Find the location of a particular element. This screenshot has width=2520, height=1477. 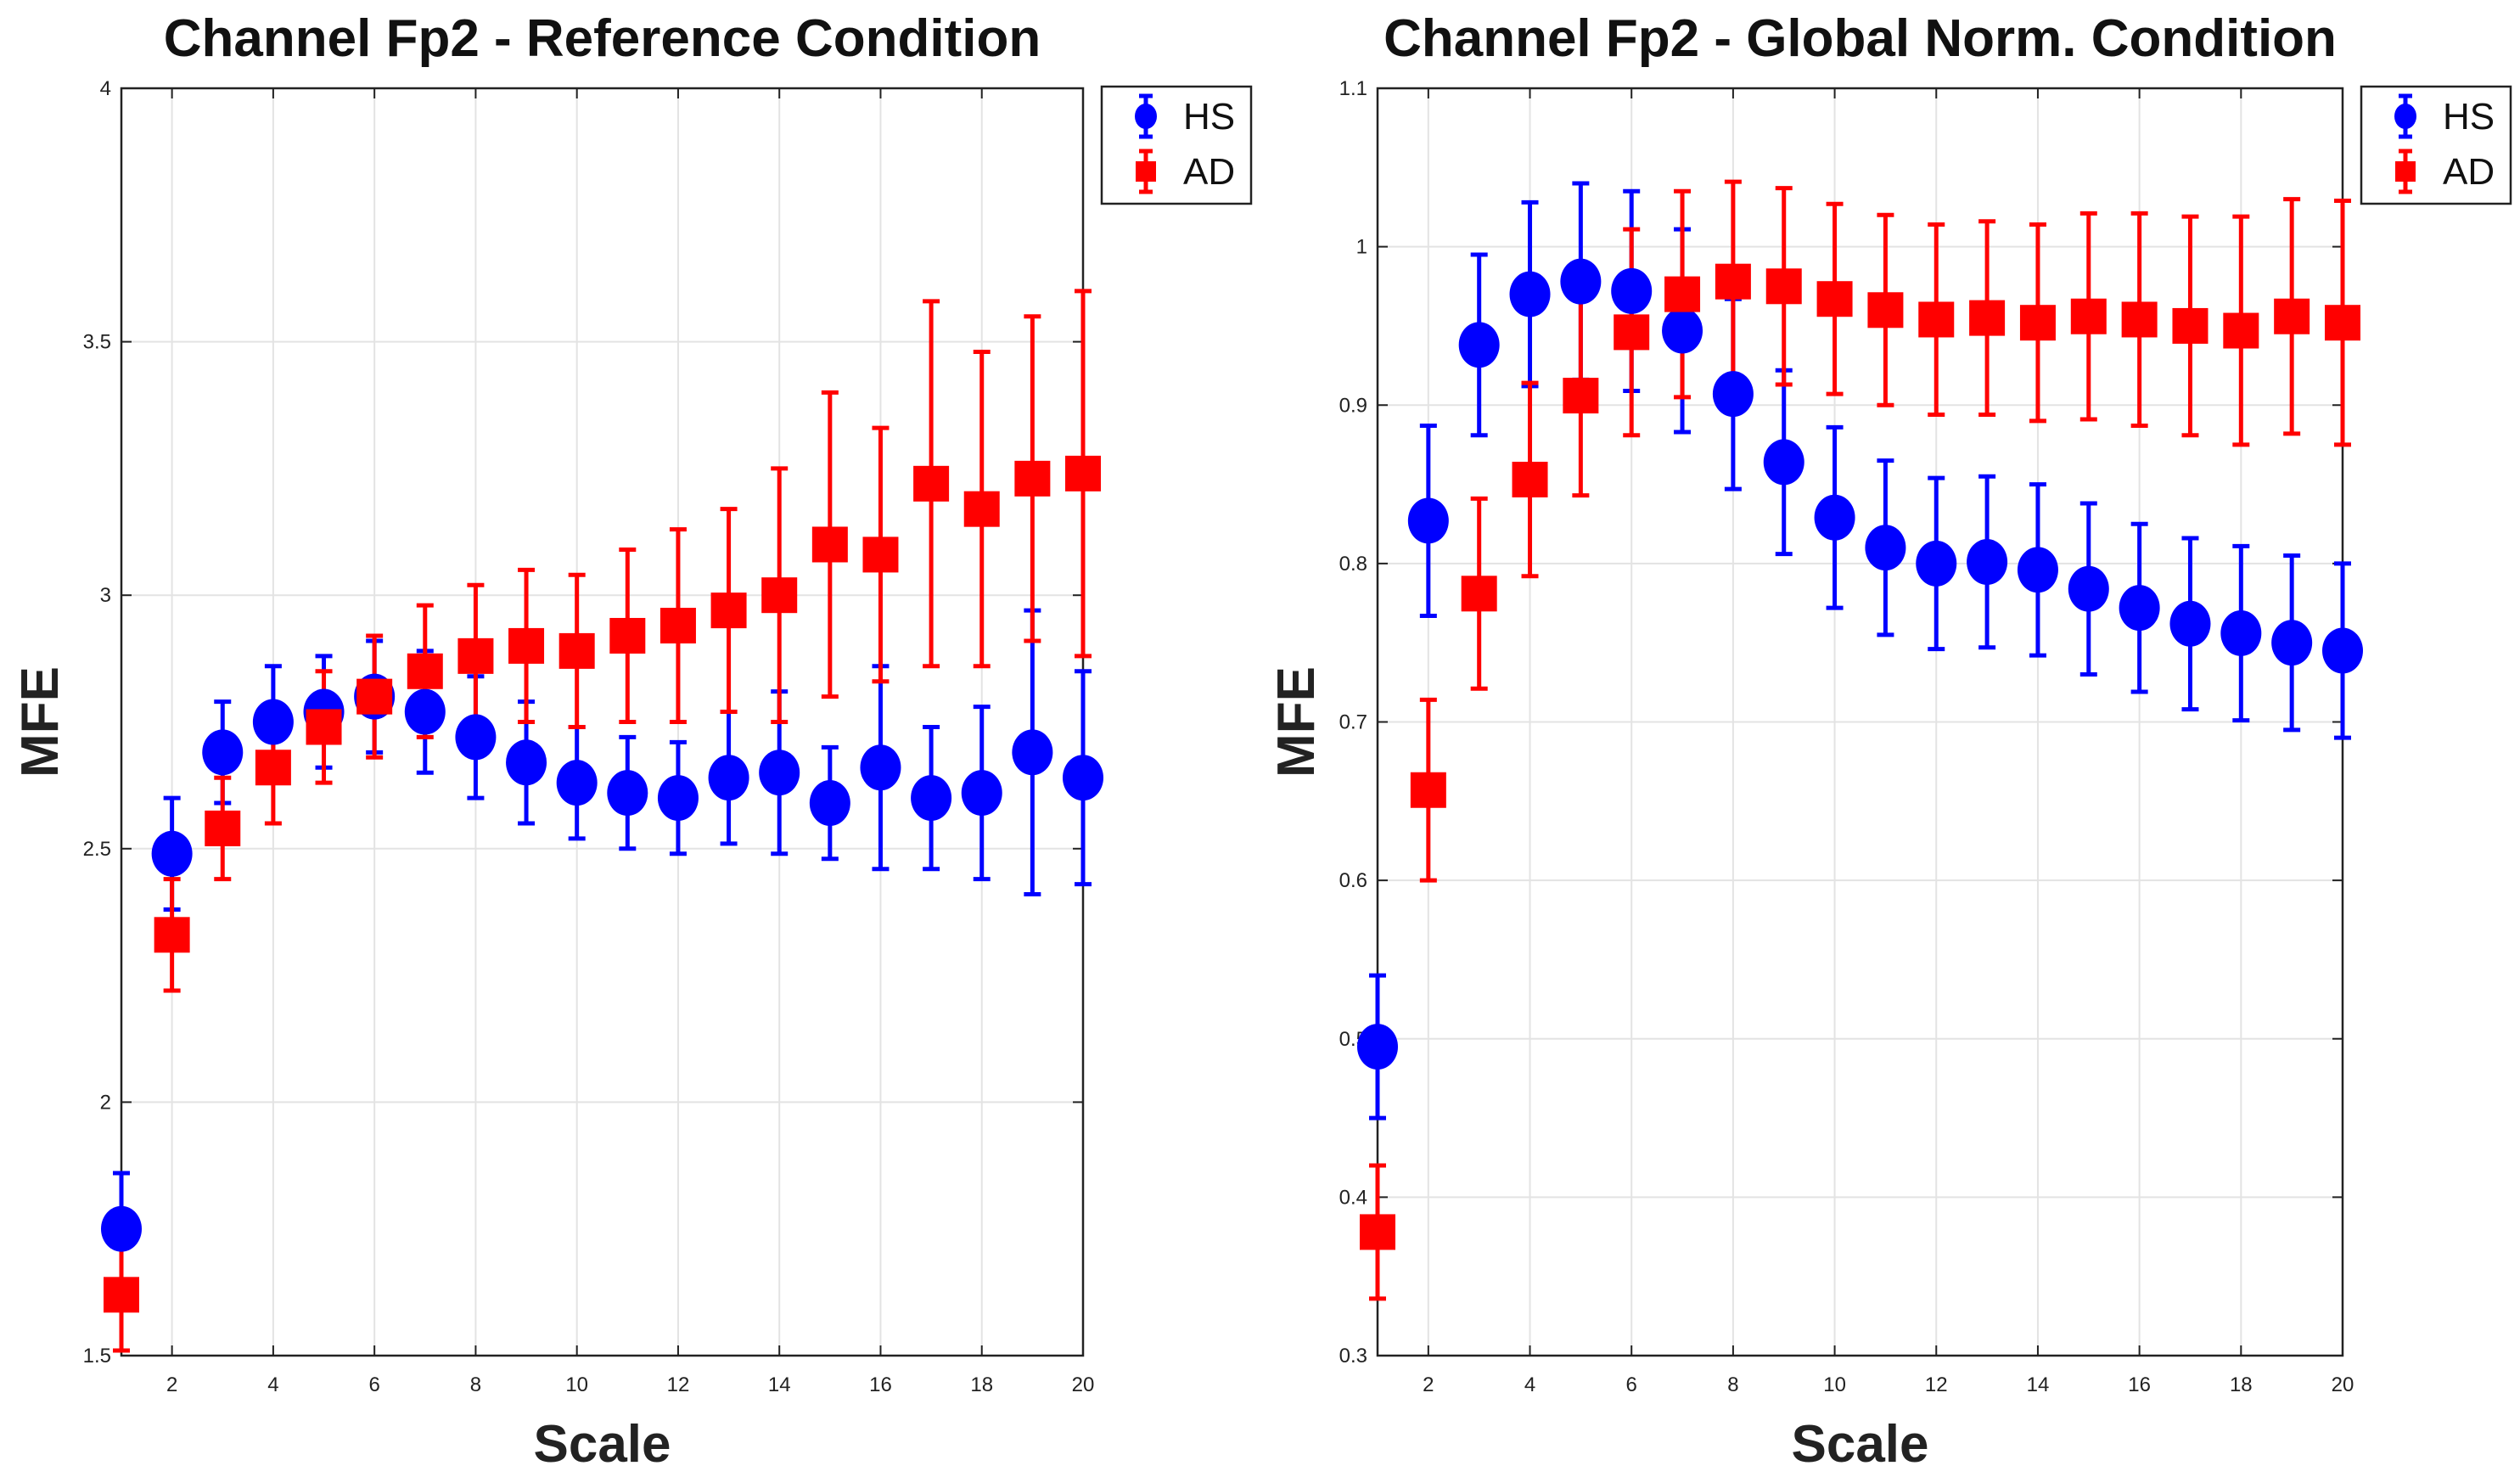

chart-1-x-tick-label-8: 18 is located at coordinates (2241, 1384).